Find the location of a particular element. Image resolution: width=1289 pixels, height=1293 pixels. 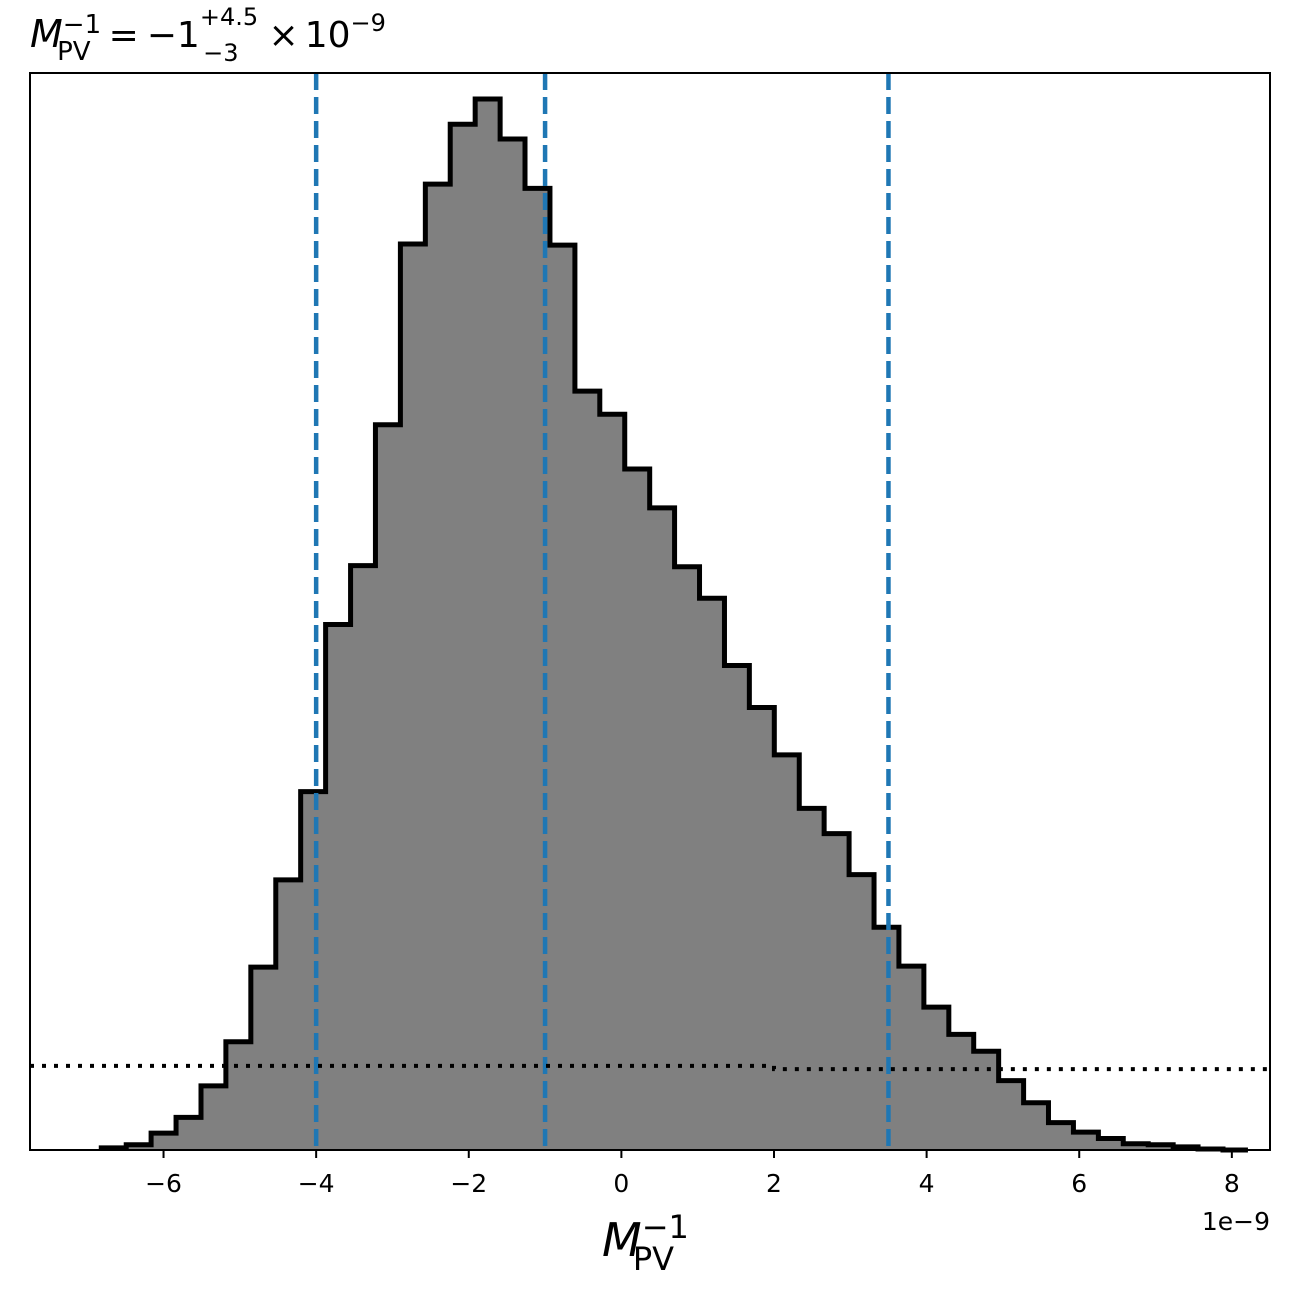

x-axis: −6 −4 −2 0 2 4 6 8 is located at coordinates (692, 1174).